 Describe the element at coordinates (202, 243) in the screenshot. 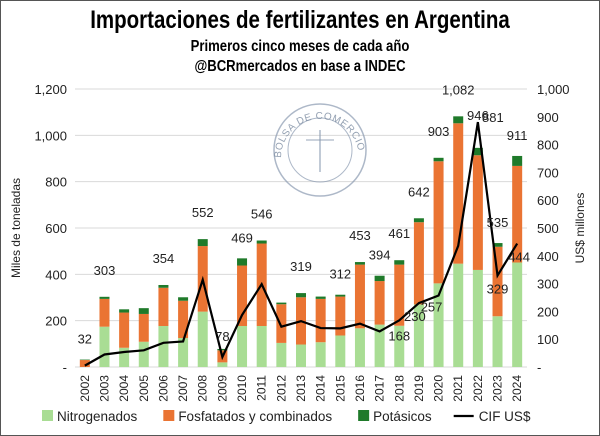

I see `bar-pot-sicos-2008` at that location.